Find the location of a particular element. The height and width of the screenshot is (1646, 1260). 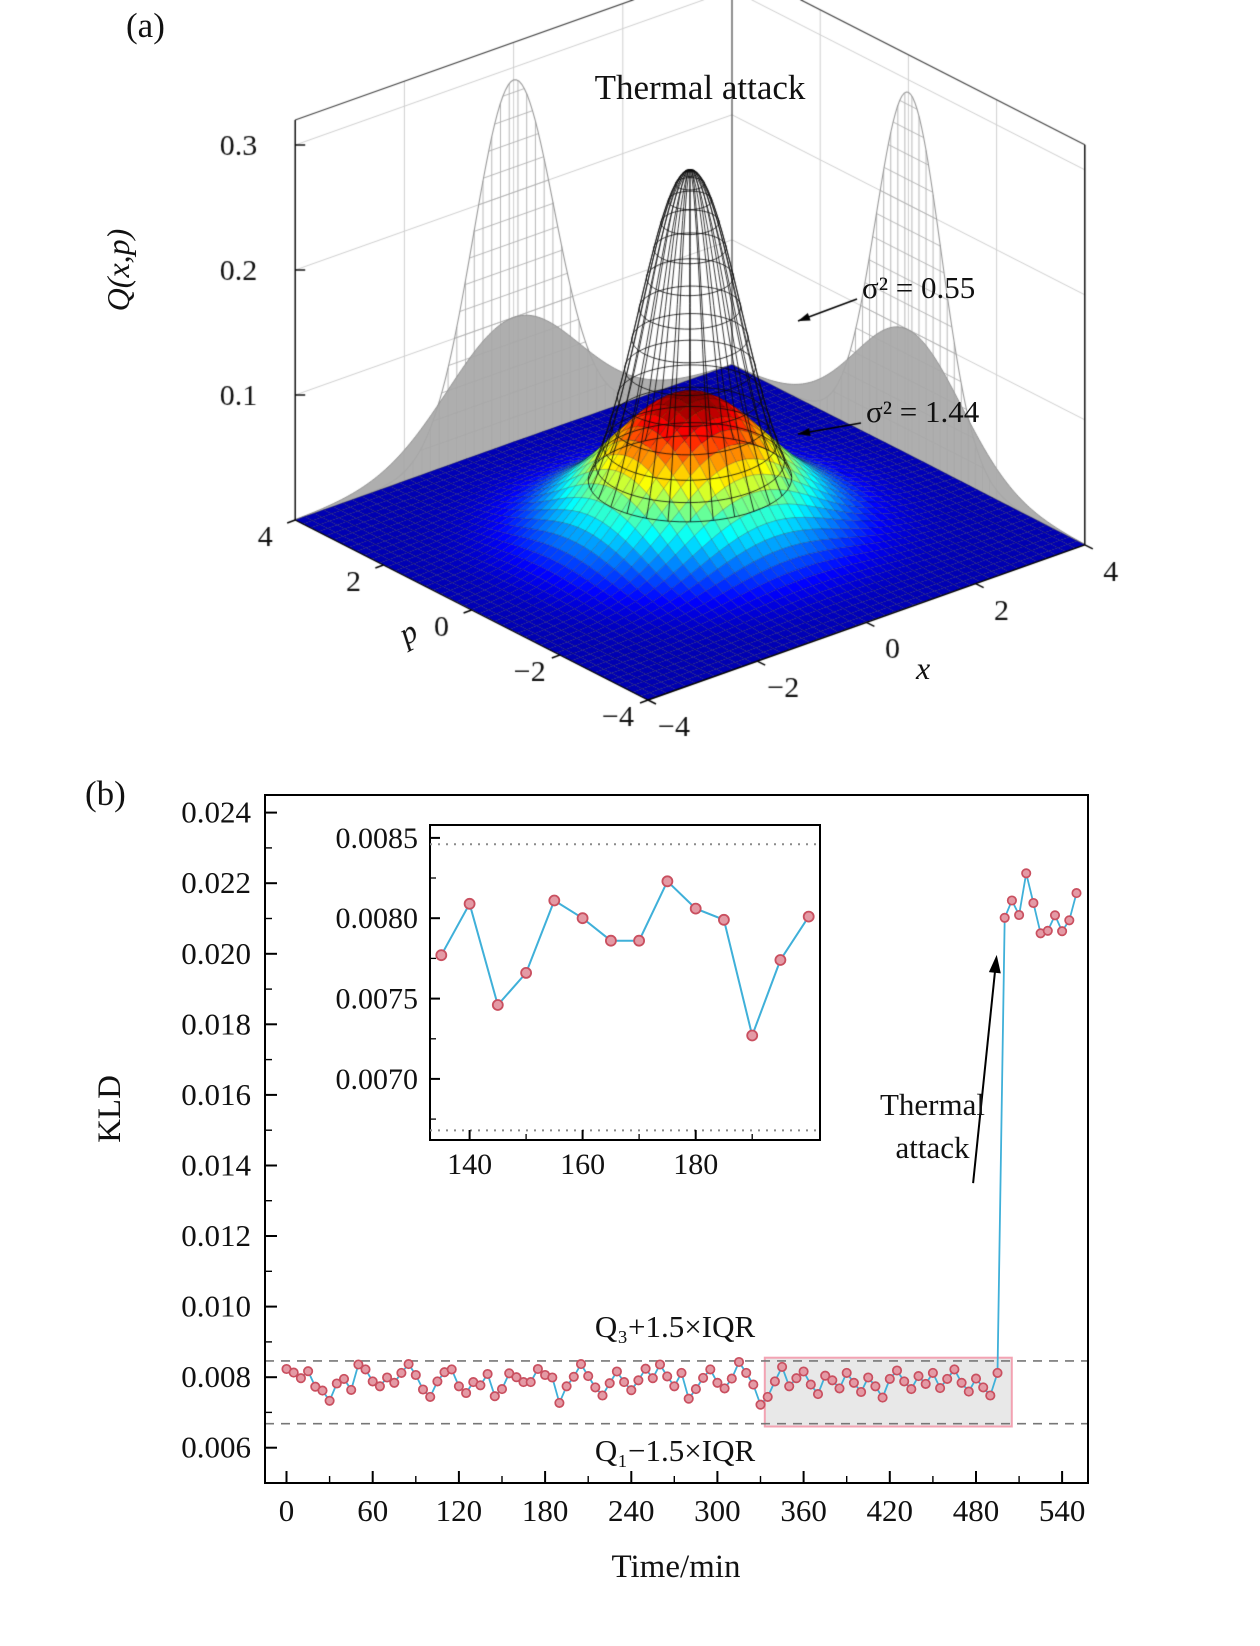

y-tick-label: 0.008 is located at coordinates (216, 1376).